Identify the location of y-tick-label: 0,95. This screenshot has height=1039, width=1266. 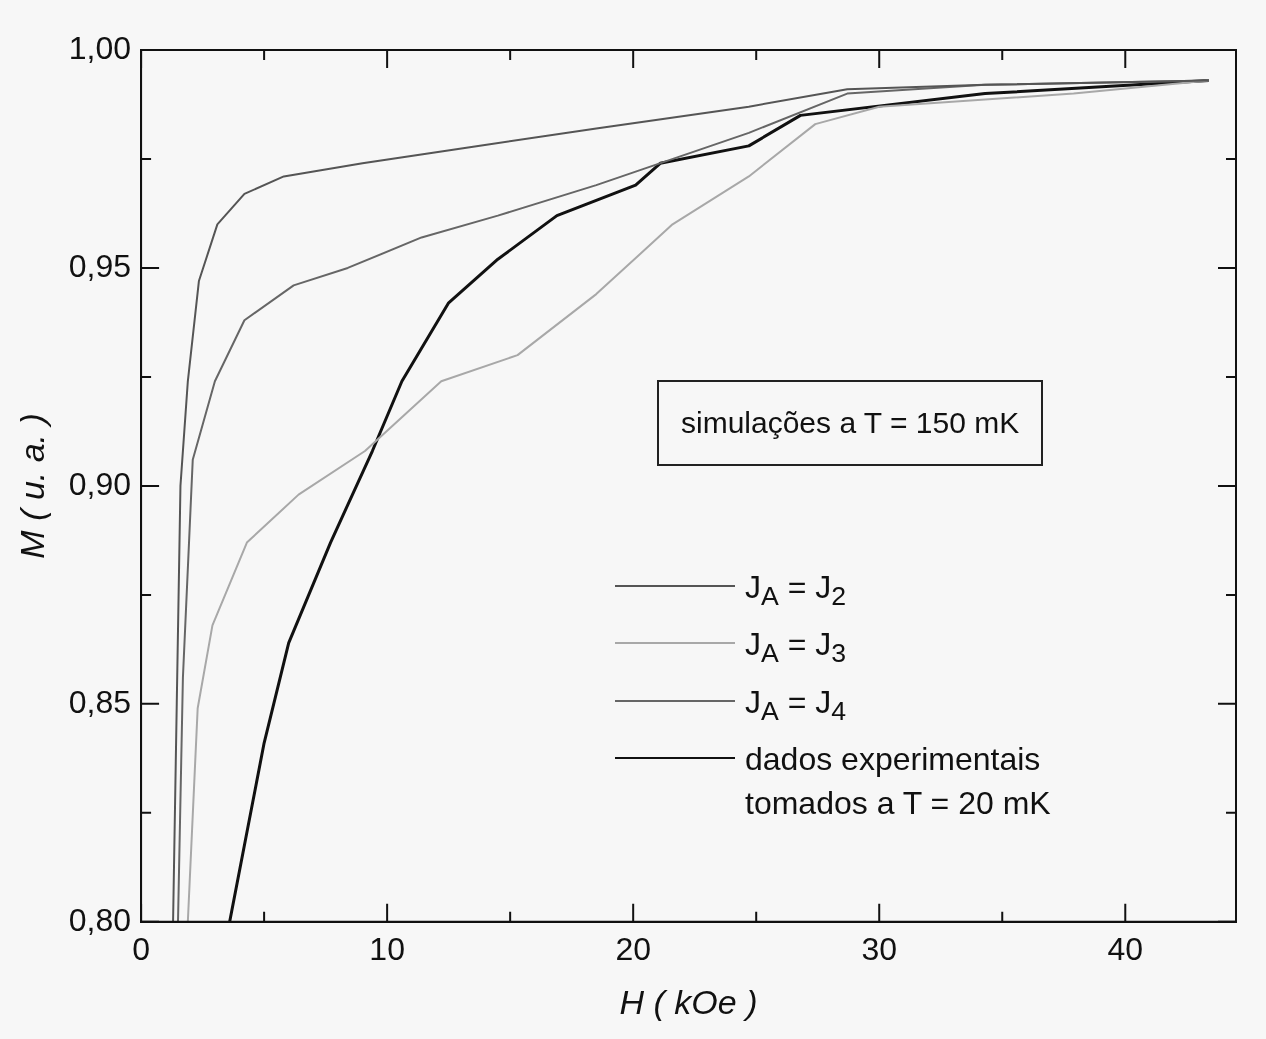
(100, 265).